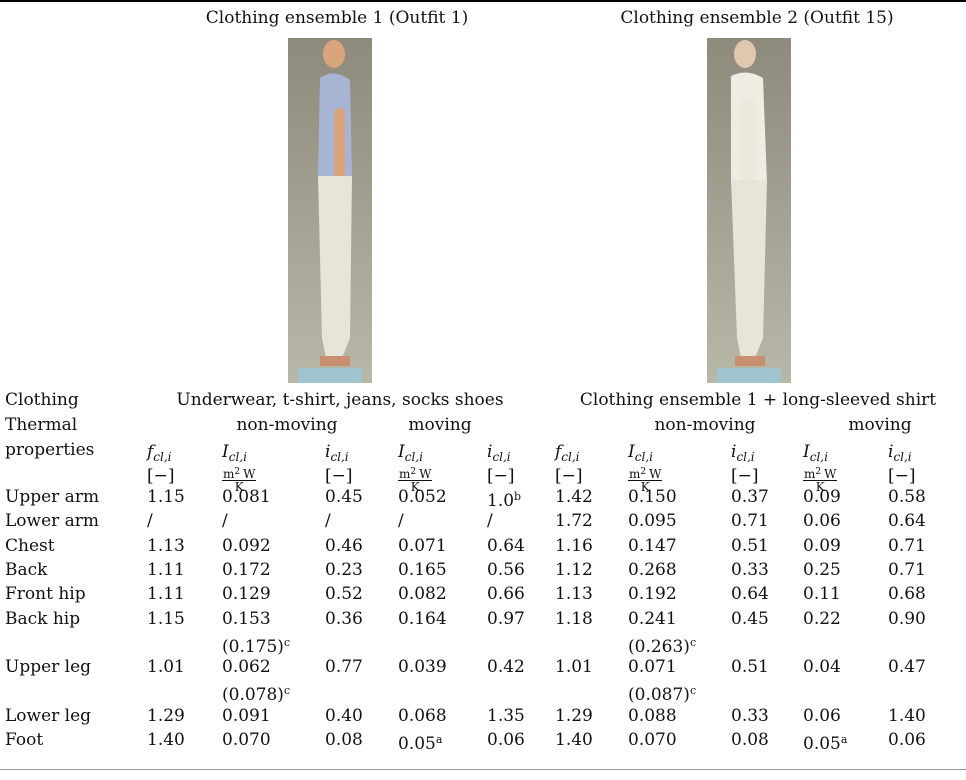 The image size is (966, 780). I want to click on cell: 0.052, so click(422, 497).